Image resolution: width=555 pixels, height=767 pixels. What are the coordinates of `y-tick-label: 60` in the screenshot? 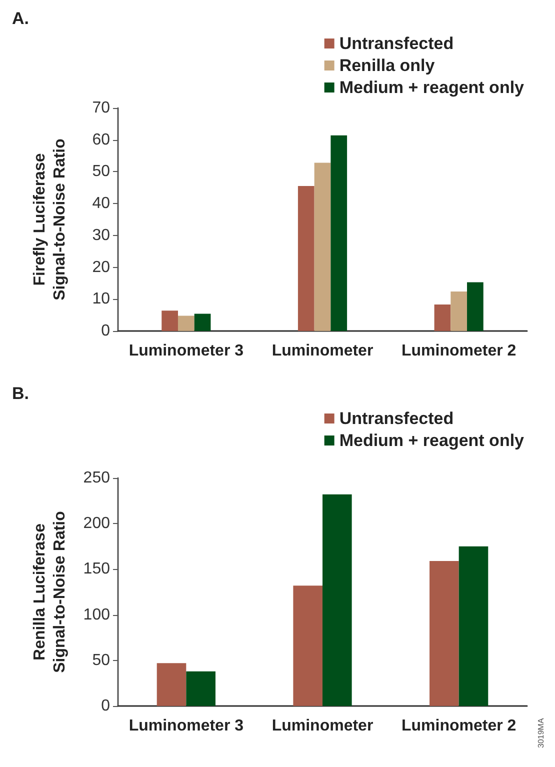 It's located at (101, 139).